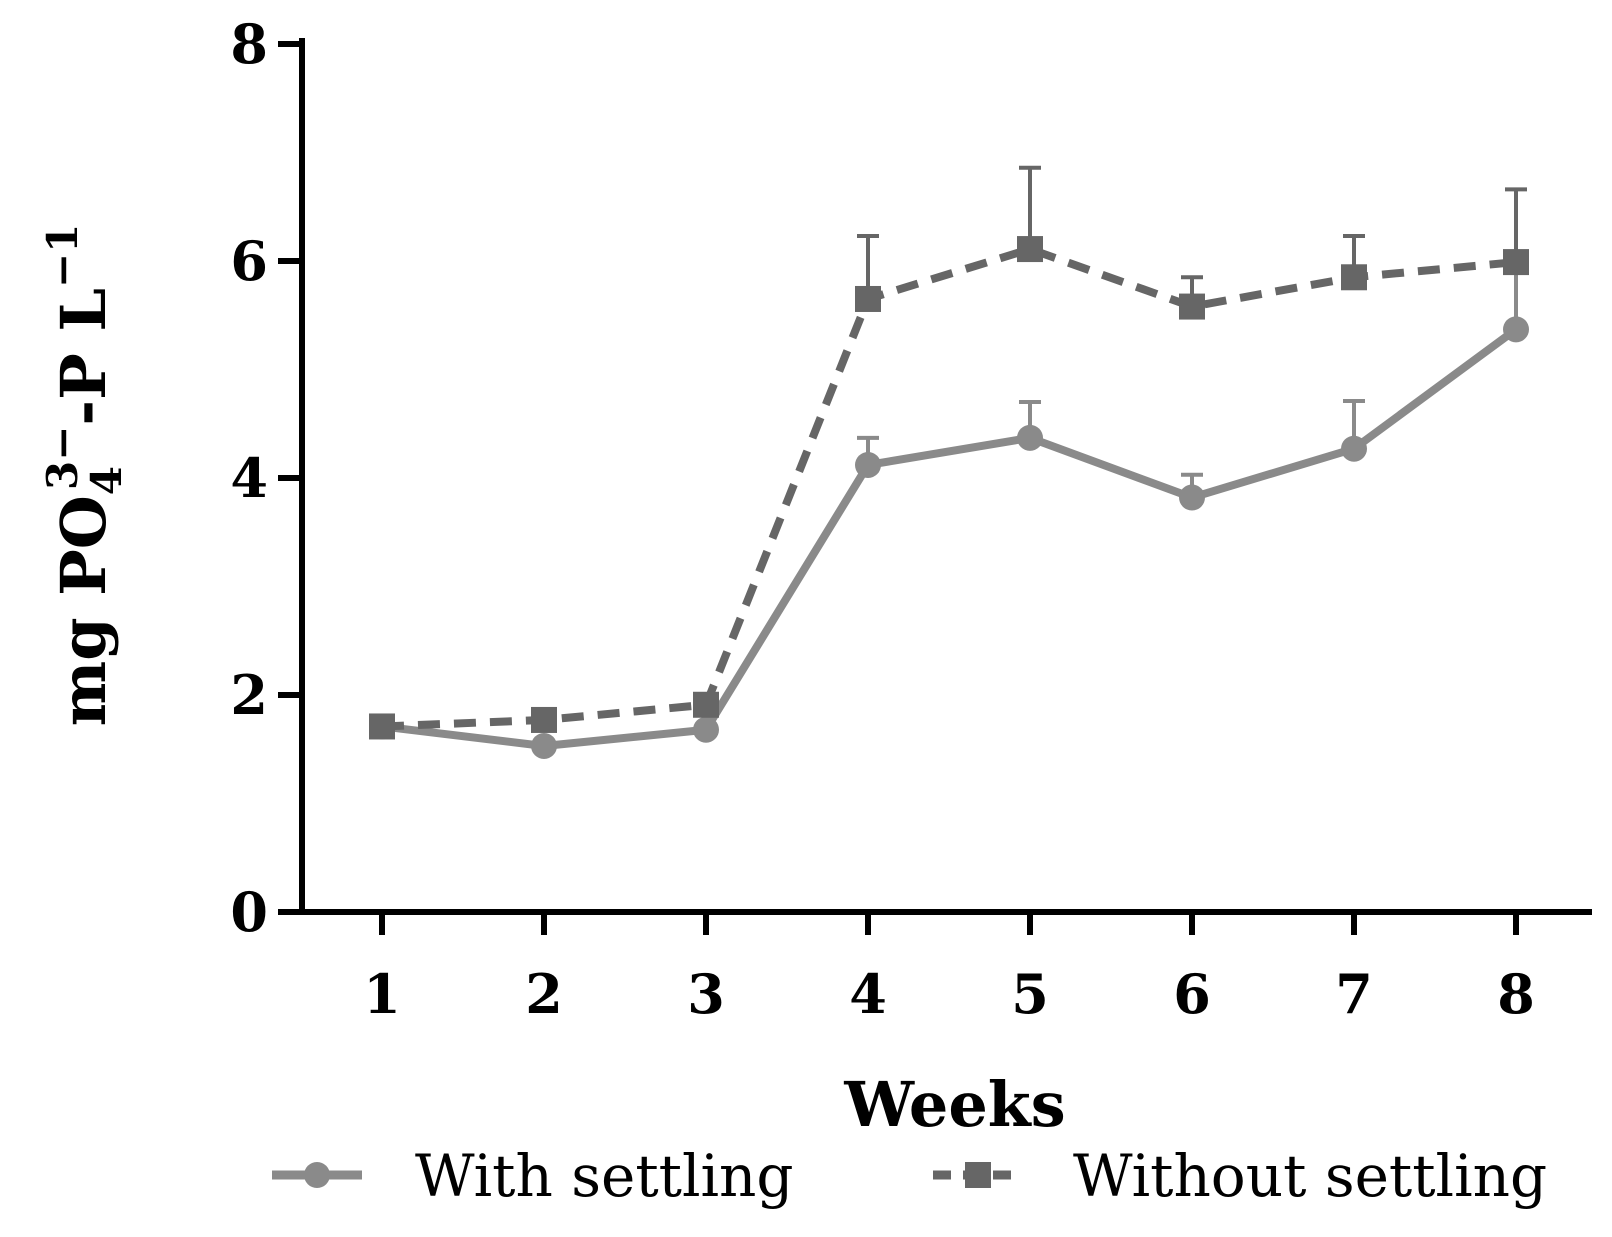 The width and height of the screenshot is (1612, 1237). Describe the element at coordinates (604, 1176) in the screenshot. I see `legend-label-with-settling: With settling` at that location.